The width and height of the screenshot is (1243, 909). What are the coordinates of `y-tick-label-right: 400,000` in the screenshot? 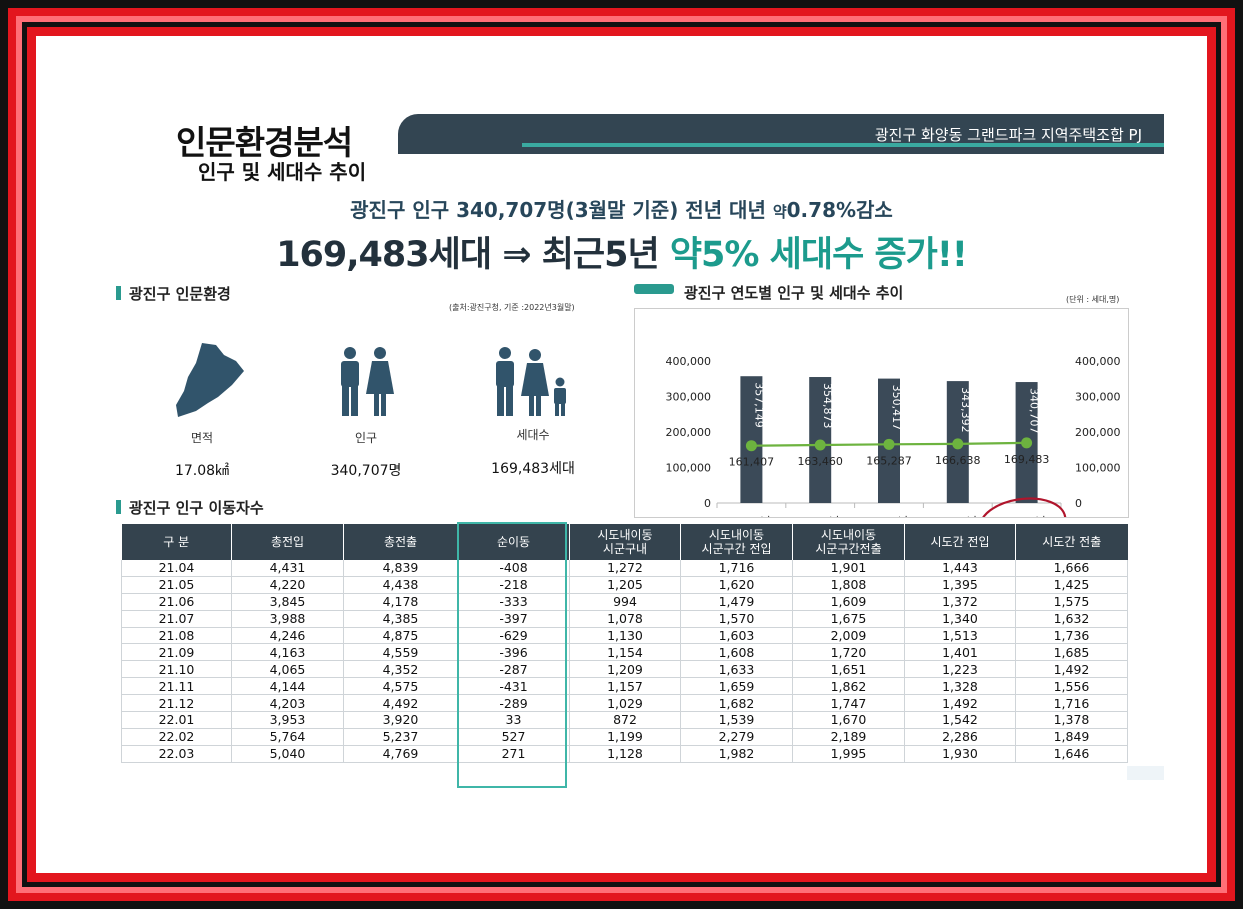 It's located at (1098, 361).